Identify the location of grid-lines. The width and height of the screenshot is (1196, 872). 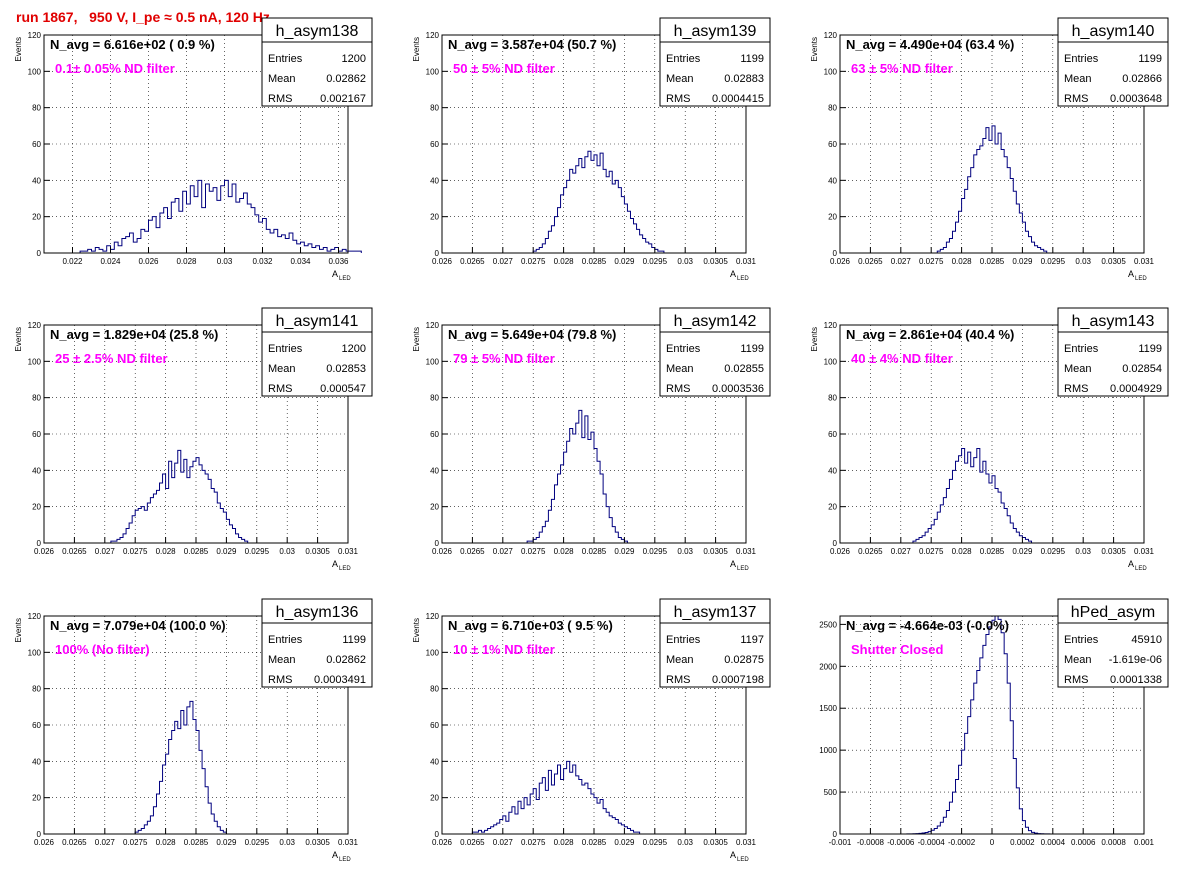
(594, 725).